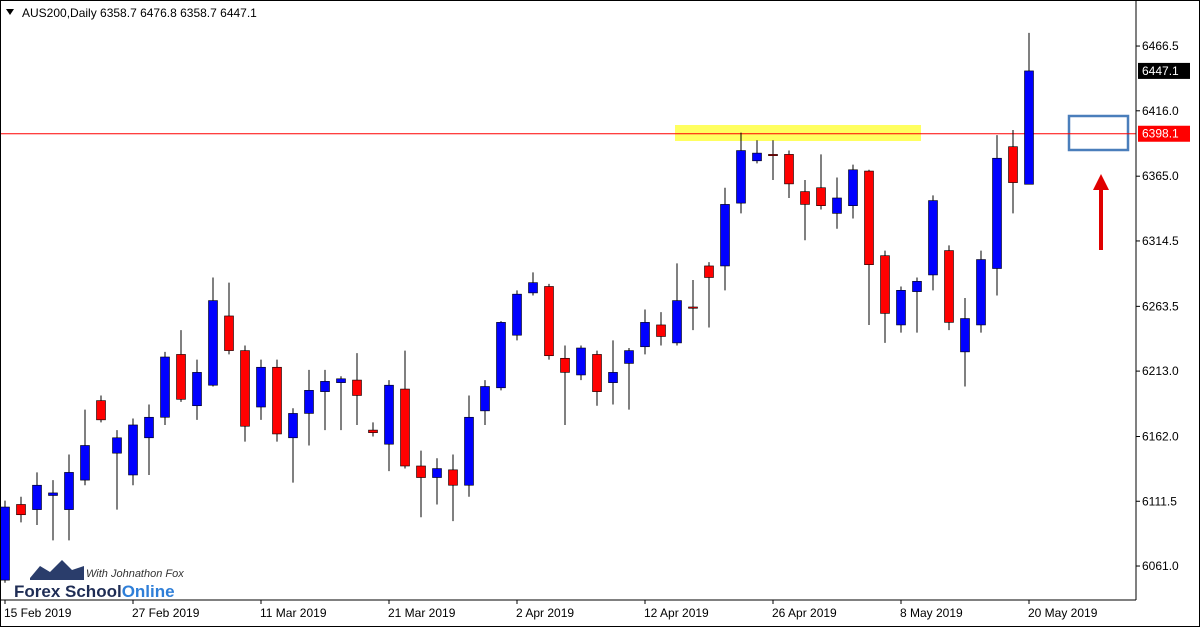  I want to click on current-price-box, so click(1164, 70).